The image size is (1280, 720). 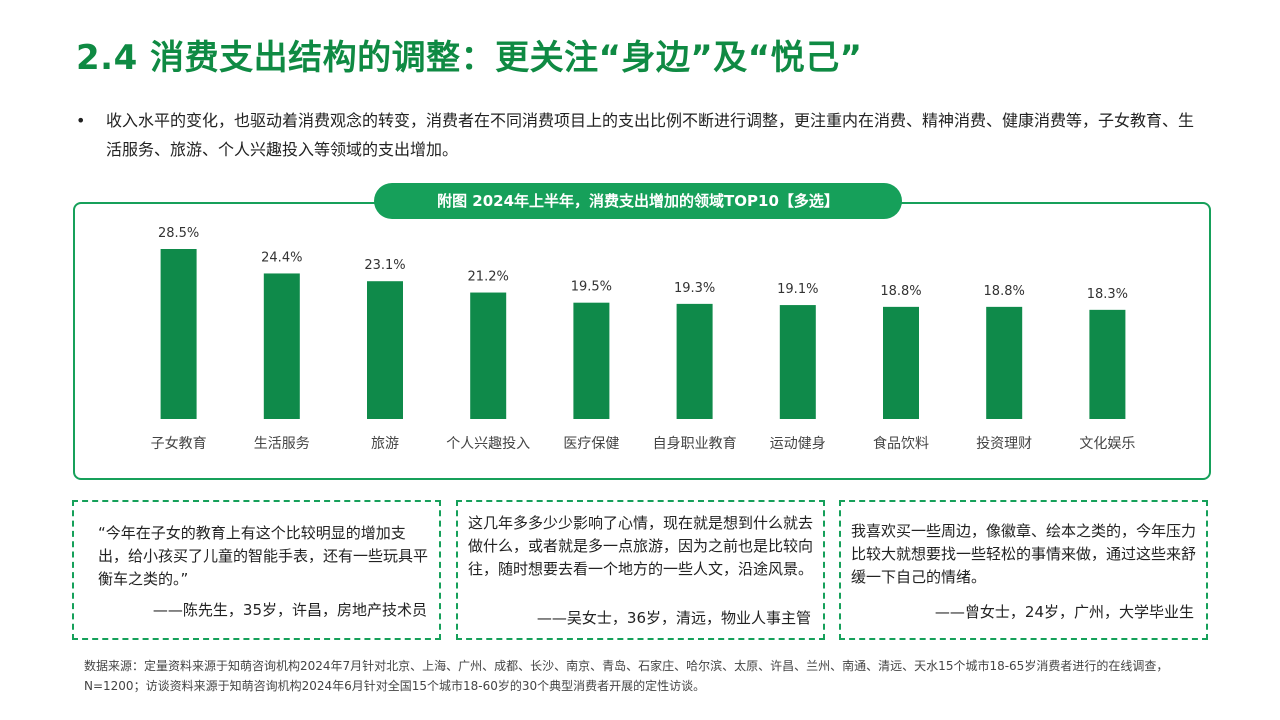 I want to click on category-label: 子女教育, so click(x=179, y=443).